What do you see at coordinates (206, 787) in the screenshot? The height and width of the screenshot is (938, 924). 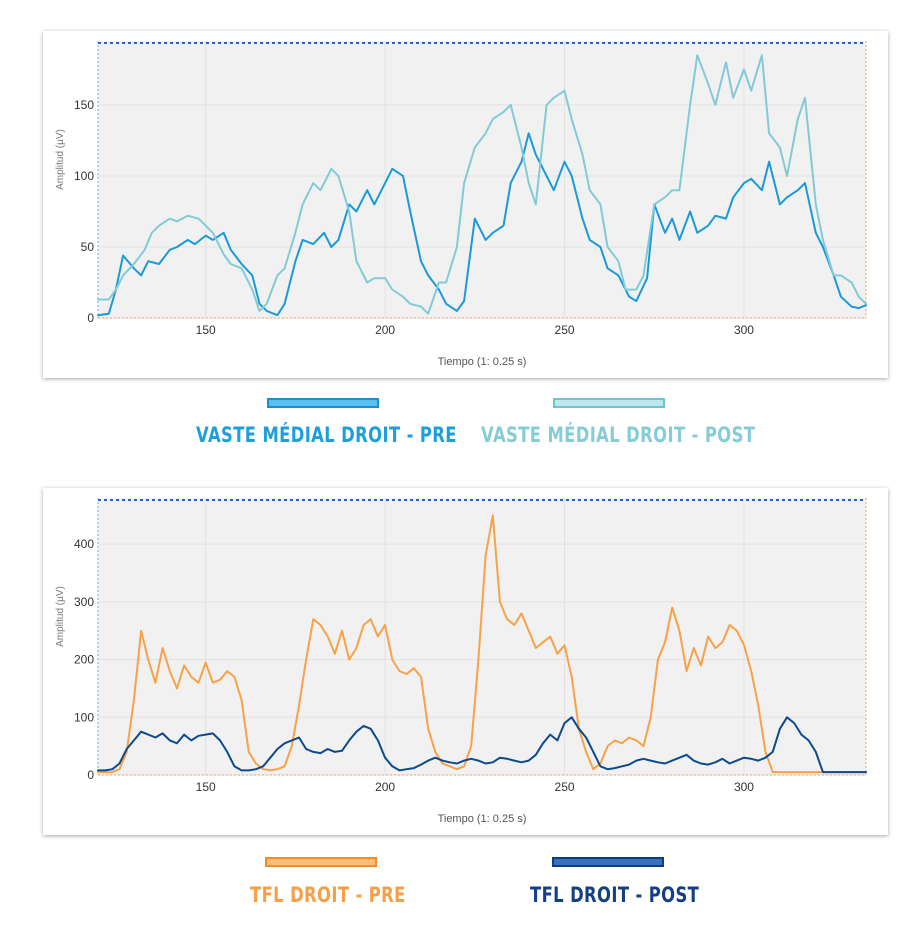 I see `tfl-x-tick-label: 150` at bounding box center [206, 787].